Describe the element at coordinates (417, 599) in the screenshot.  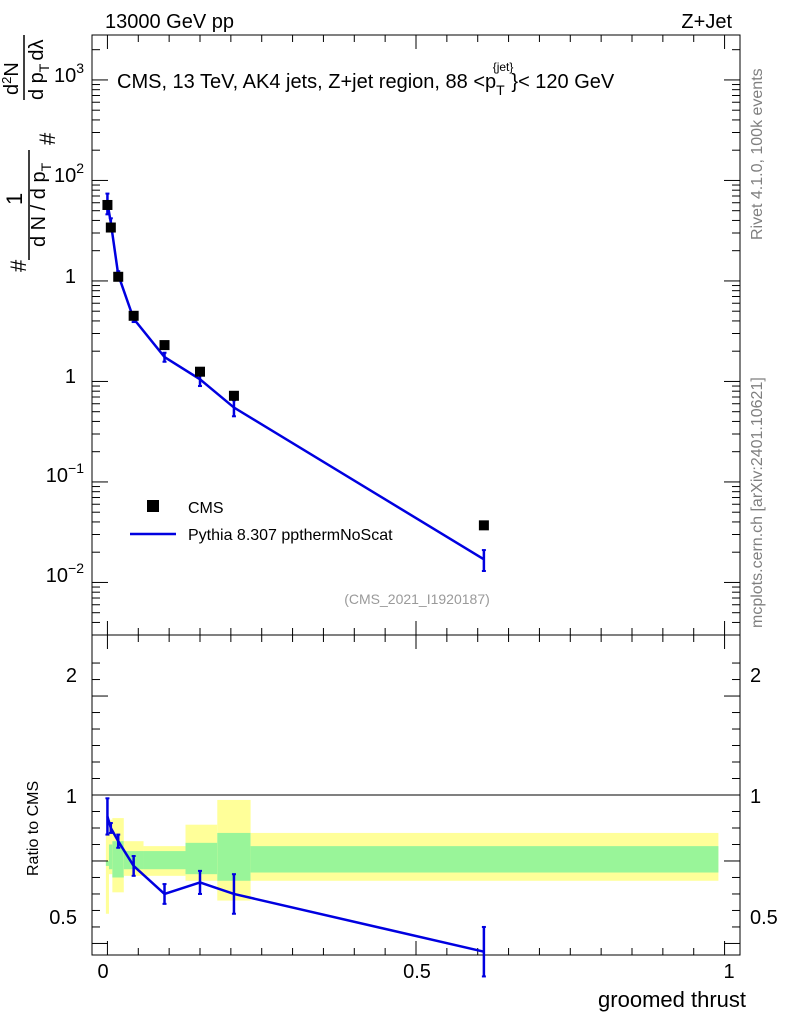
I see `analysis-watermark: (CMS_2021_I1920187)` at that location.